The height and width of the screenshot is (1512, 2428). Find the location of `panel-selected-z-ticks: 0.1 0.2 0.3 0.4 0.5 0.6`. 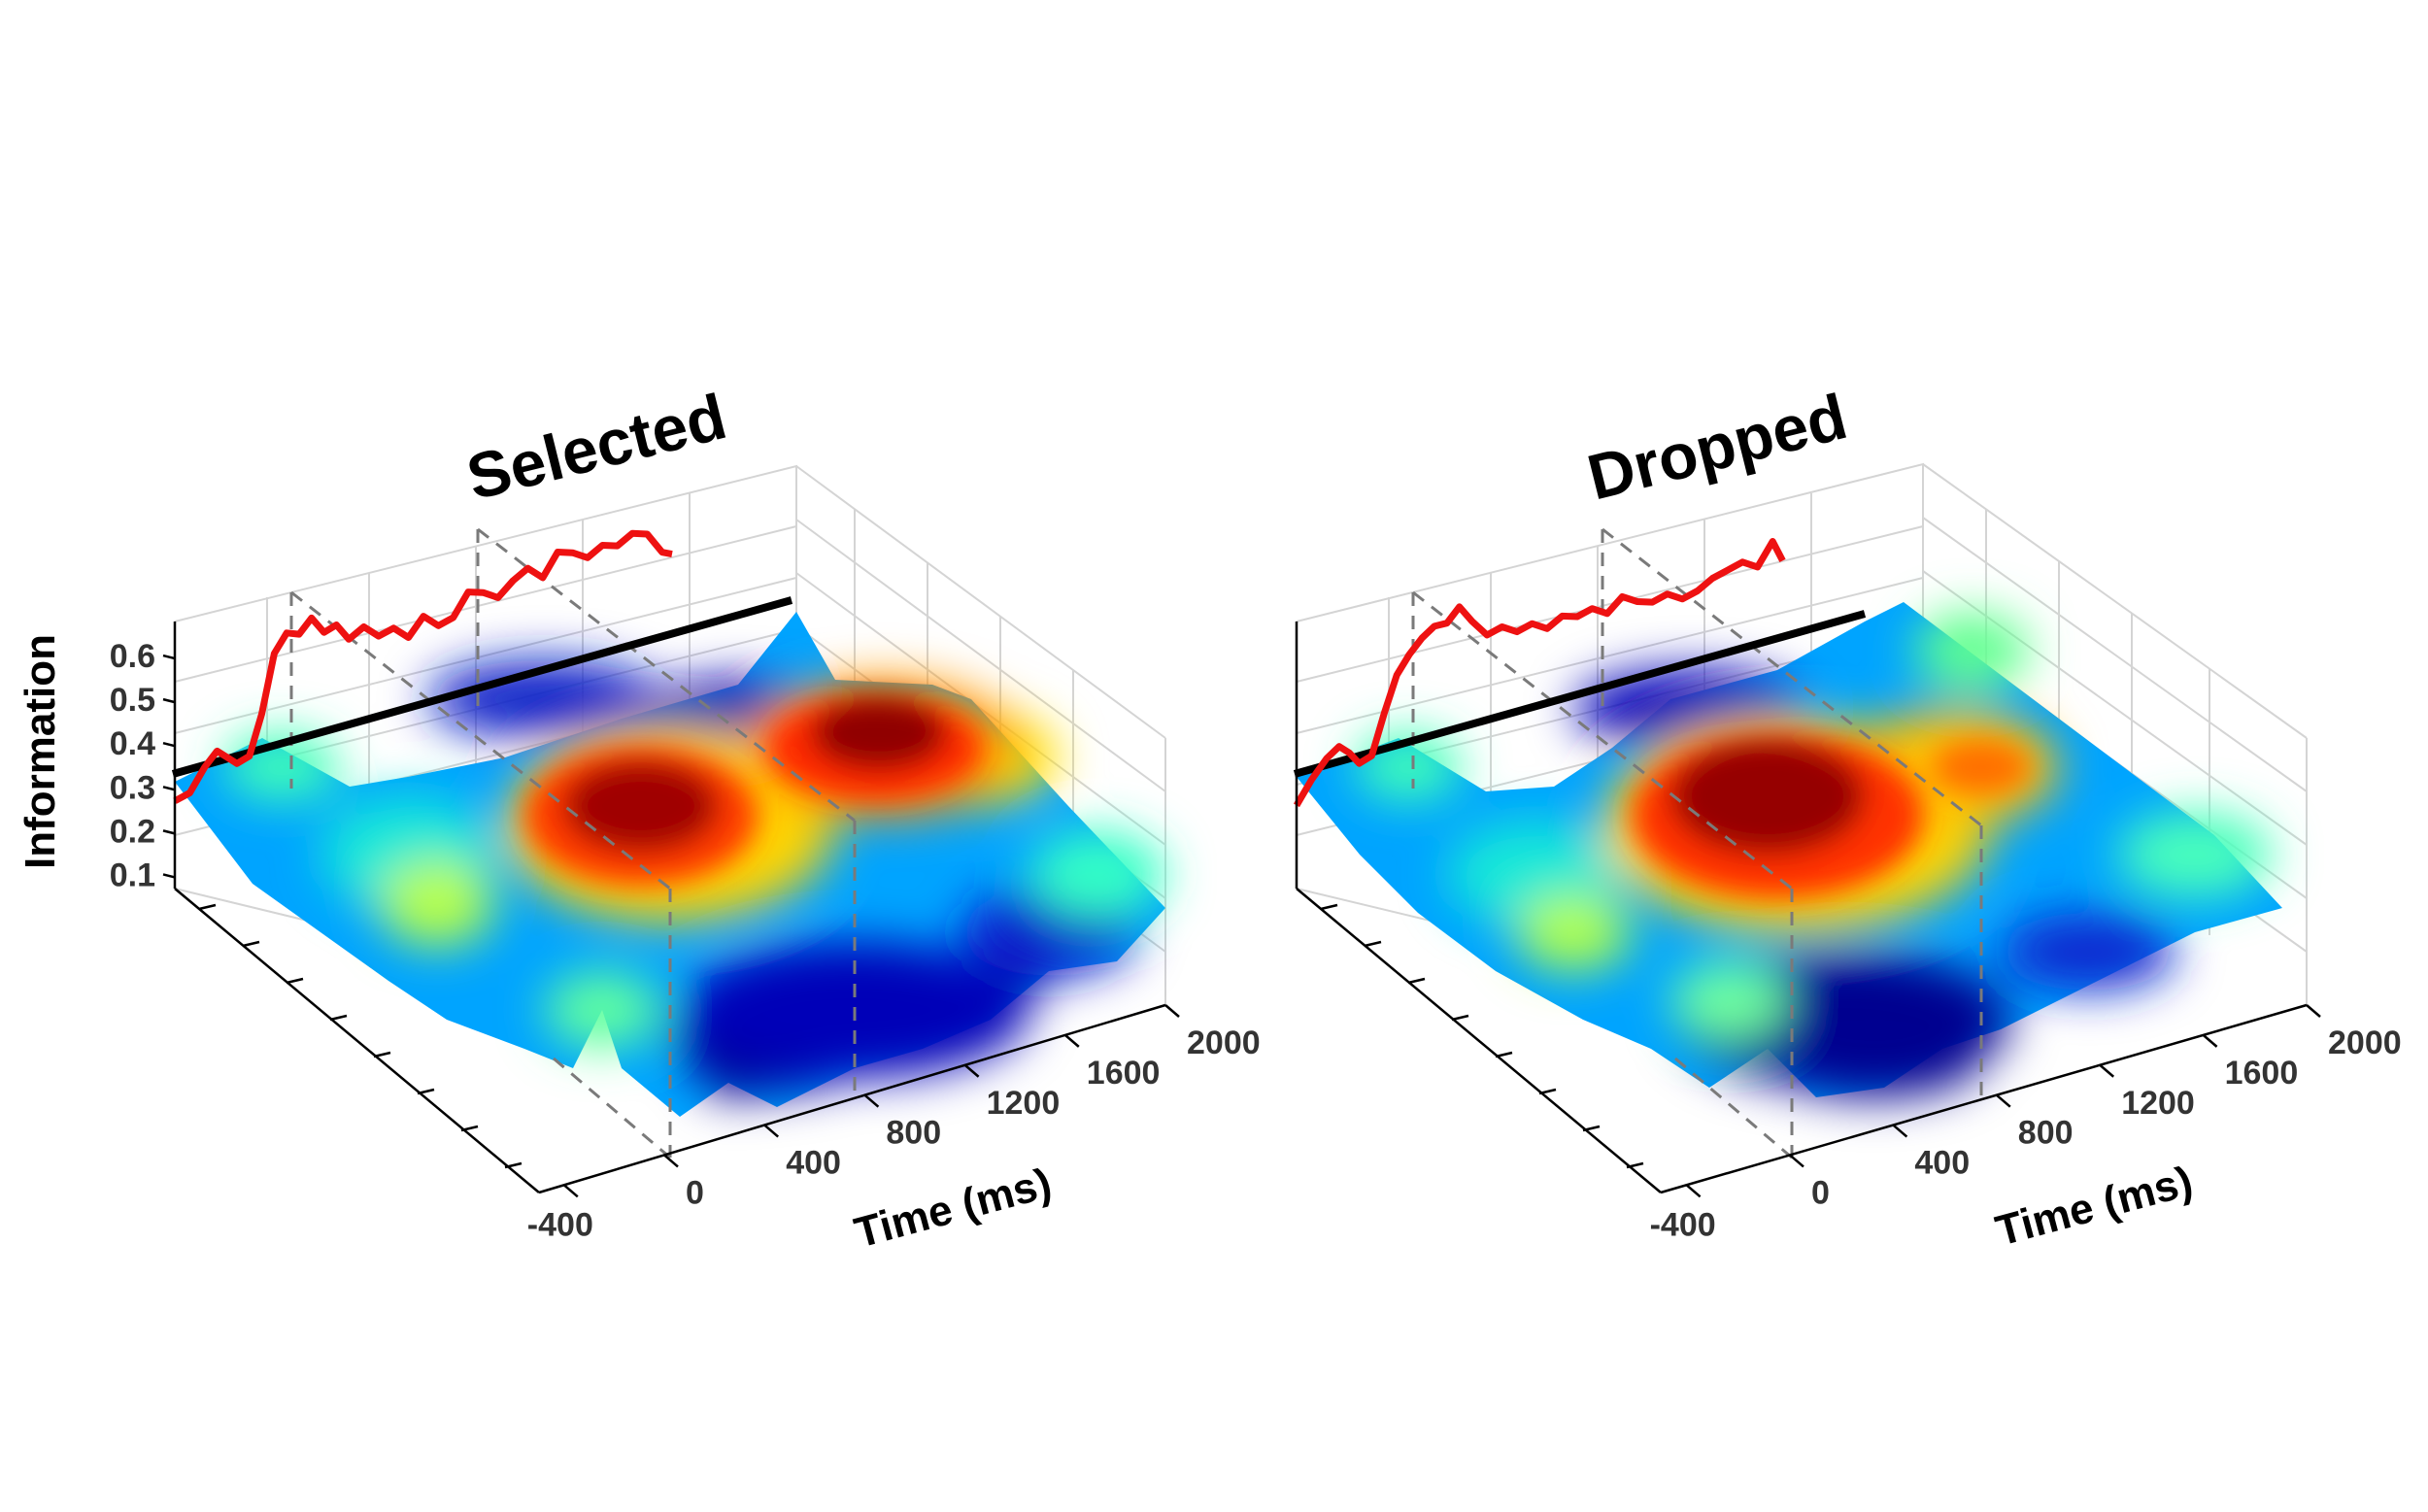

panel-selected-z-ticks: 0.1 0.2 0.3 0.4 0.5 0.6 is located at coordinates (143, 765).